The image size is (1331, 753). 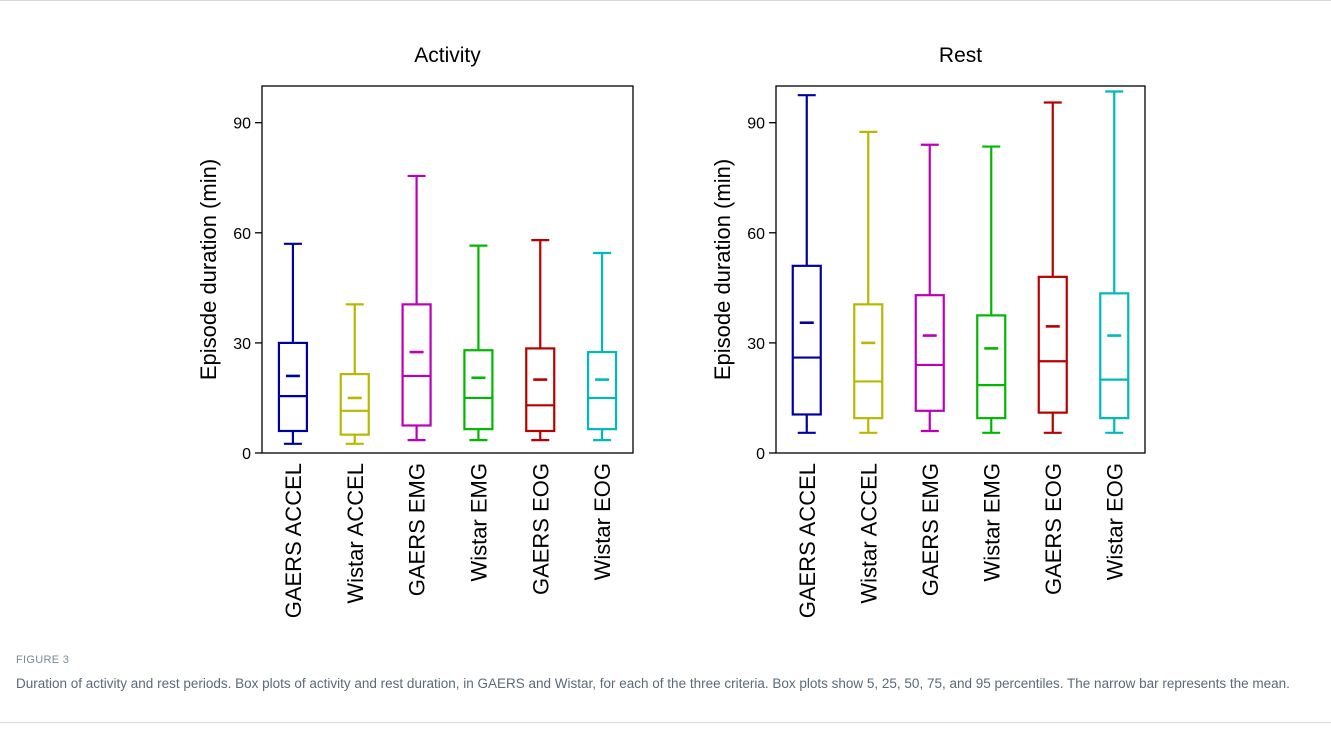 What do you see at coordinates (960, 55) in the screenshot?
I see `chart-title: Rest` at bounding box center [960, 55].